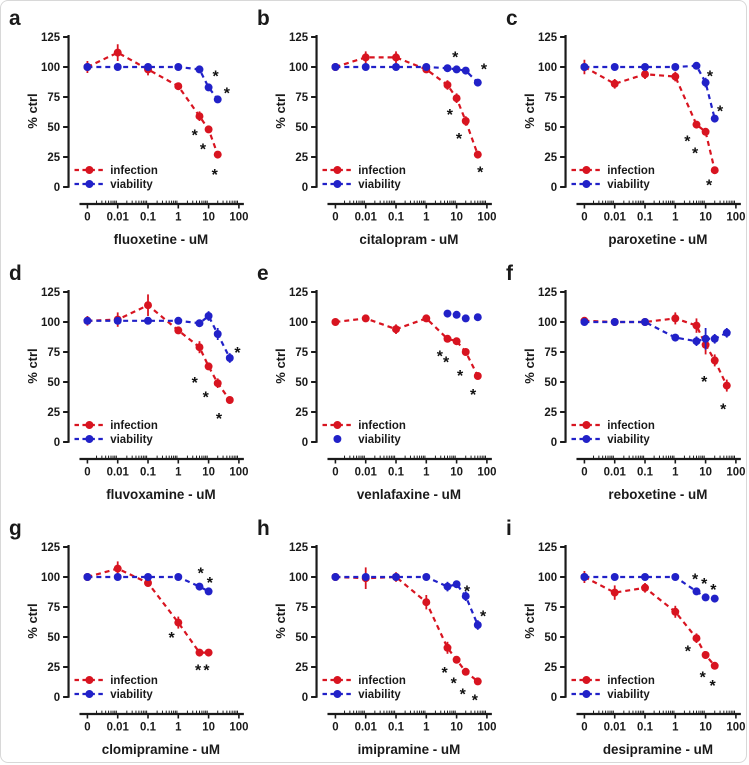  What do you see at coordinates (657, 239) in the screenshot?
I see `x-axis-title: paroxetine - uM` at bounding box center [657, 239].